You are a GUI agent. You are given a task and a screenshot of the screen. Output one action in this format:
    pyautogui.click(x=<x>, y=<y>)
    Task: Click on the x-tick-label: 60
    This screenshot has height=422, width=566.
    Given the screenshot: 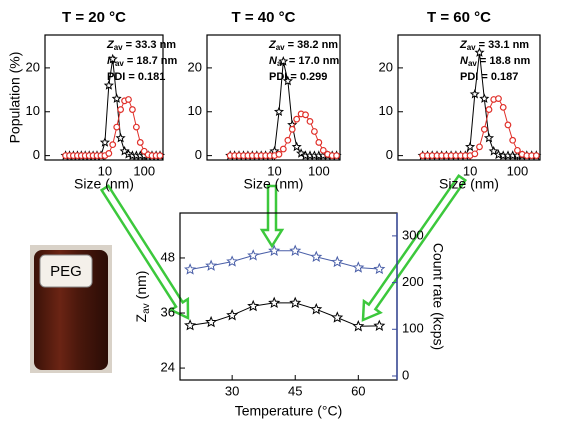 What is the action you would take?
    pyautogui.click(x=358, y=390)
    